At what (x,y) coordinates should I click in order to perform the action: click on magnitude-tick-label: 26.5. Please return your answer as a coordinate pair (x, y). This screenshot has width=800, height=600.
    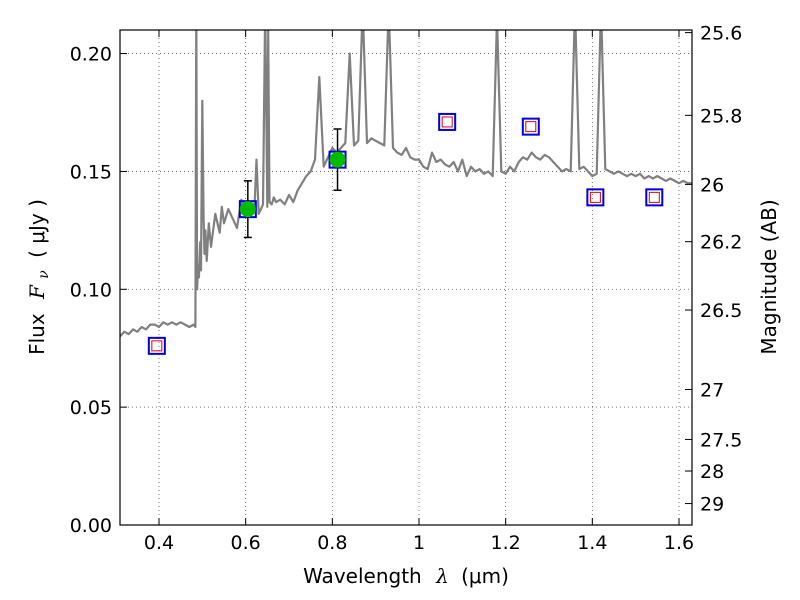
    Looking at the image, I should click on (721, 311).